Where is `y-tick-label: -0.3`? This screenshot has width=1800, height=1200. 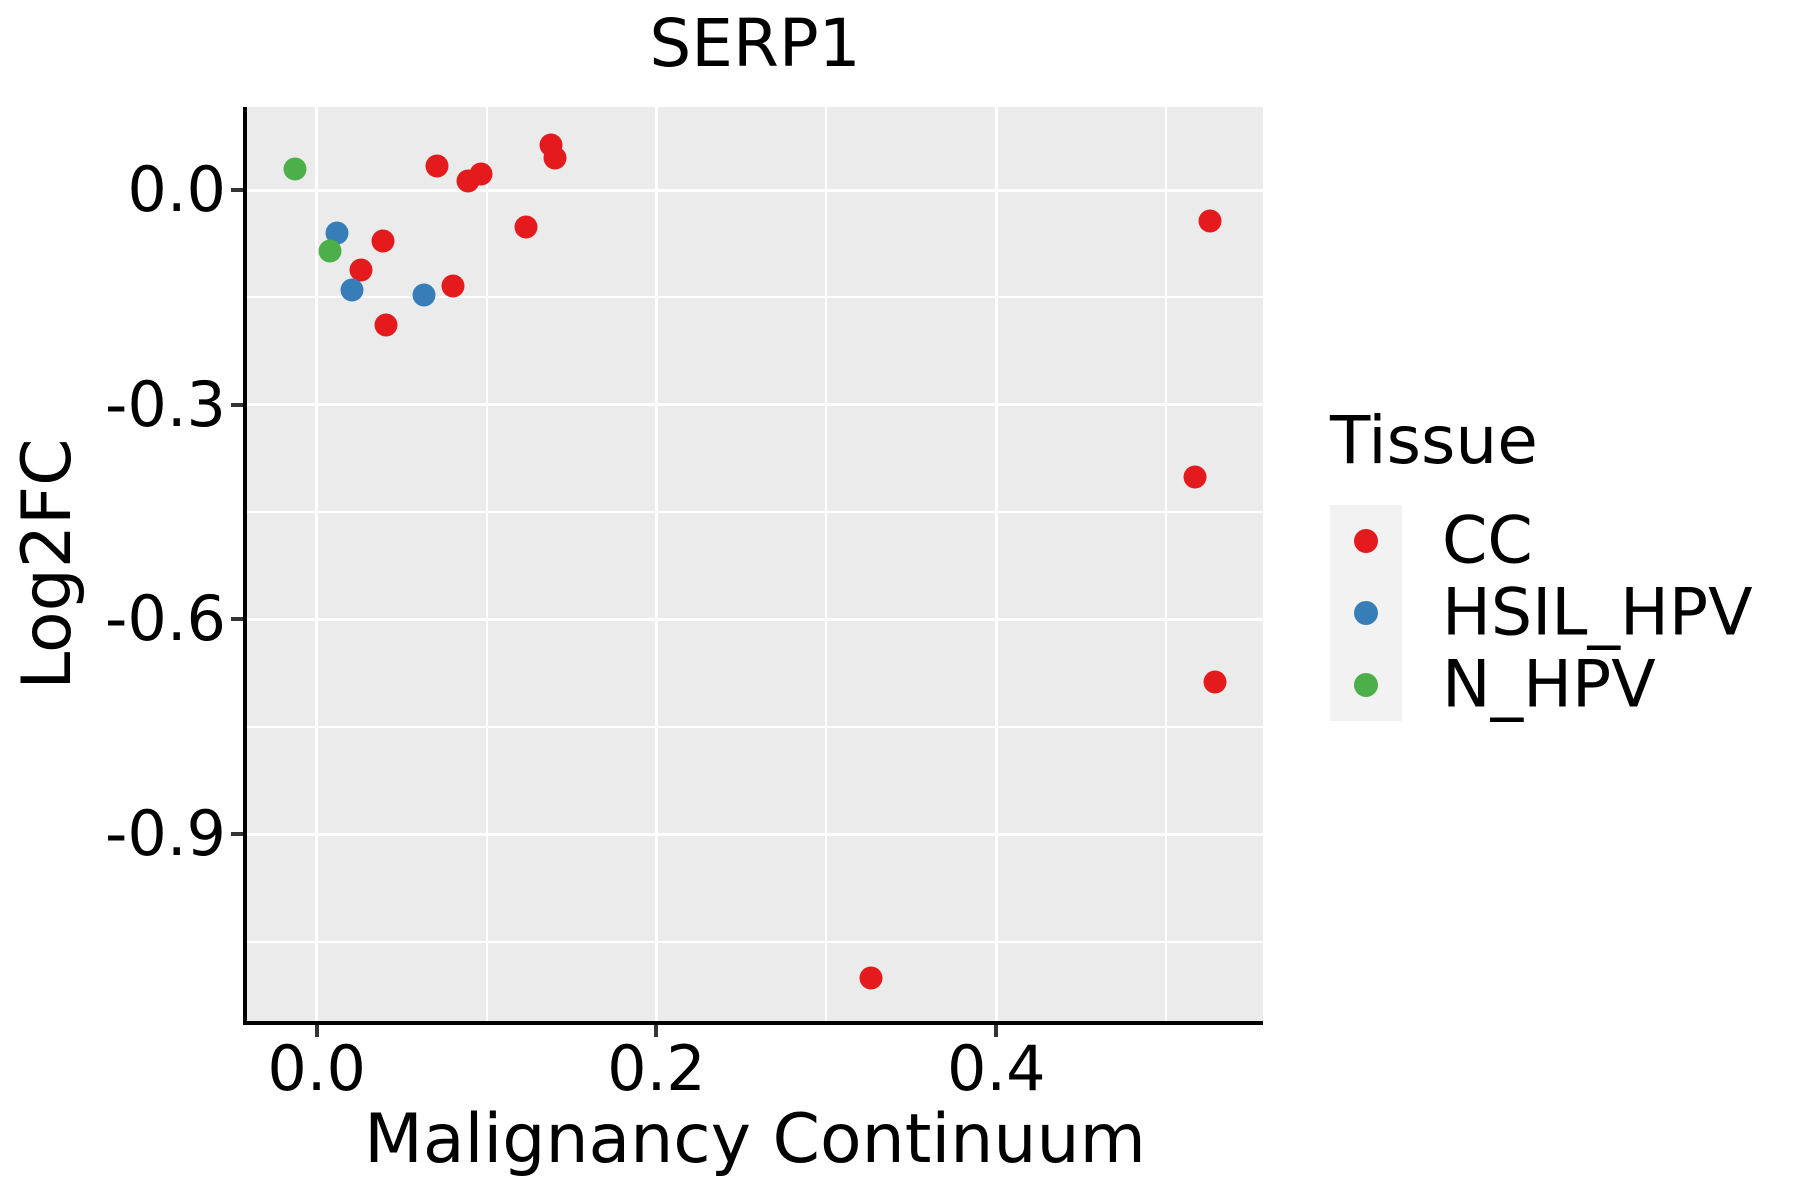 y-tick-label: -0.3 is located at coordinates (165, 404).